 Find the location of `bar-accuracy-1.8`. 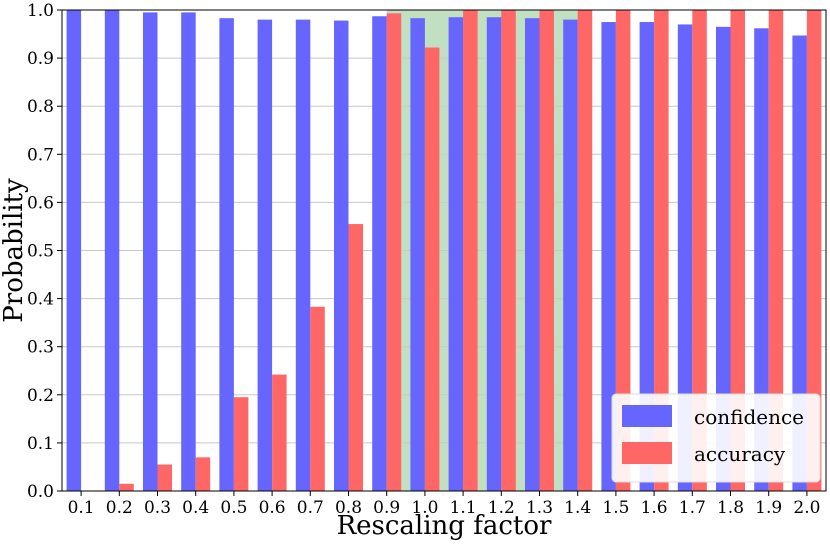

bar-accuracy-1.8 is located at coordinates (737, 250).